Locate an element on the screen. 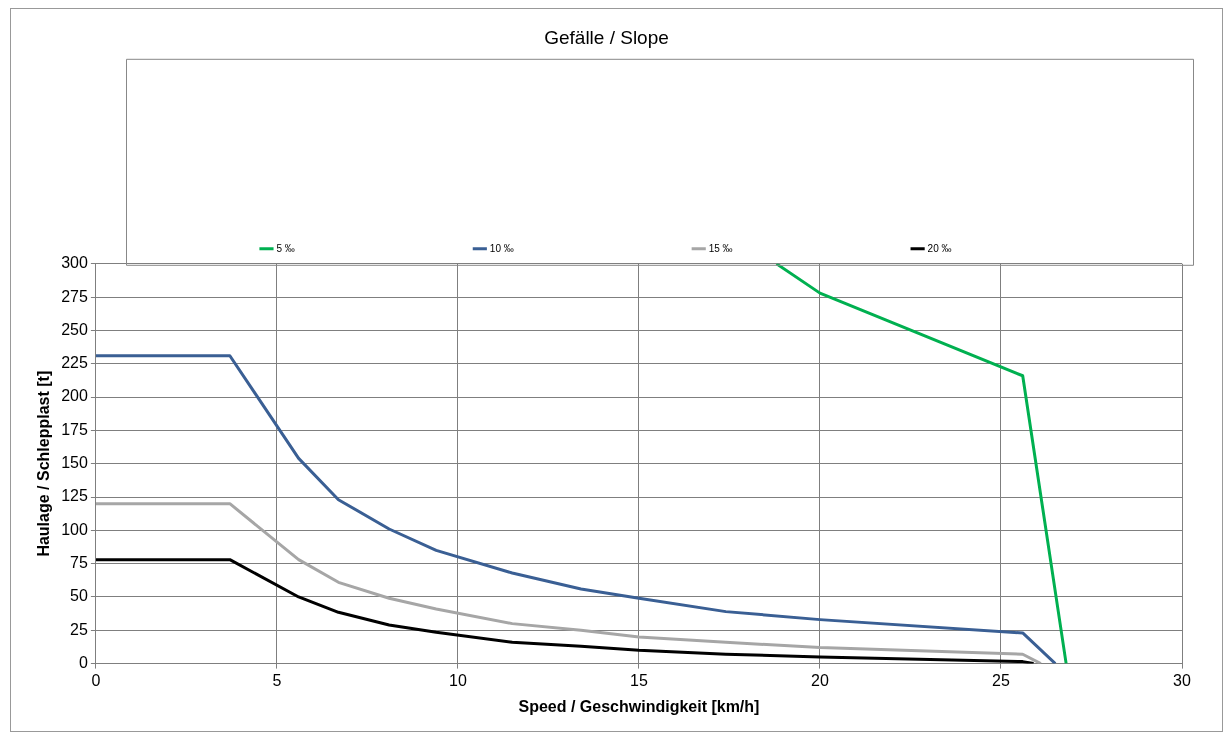 This screenshot has width=1231, height=738. y-tick-label: 75 is located at coordinates (79, 563).